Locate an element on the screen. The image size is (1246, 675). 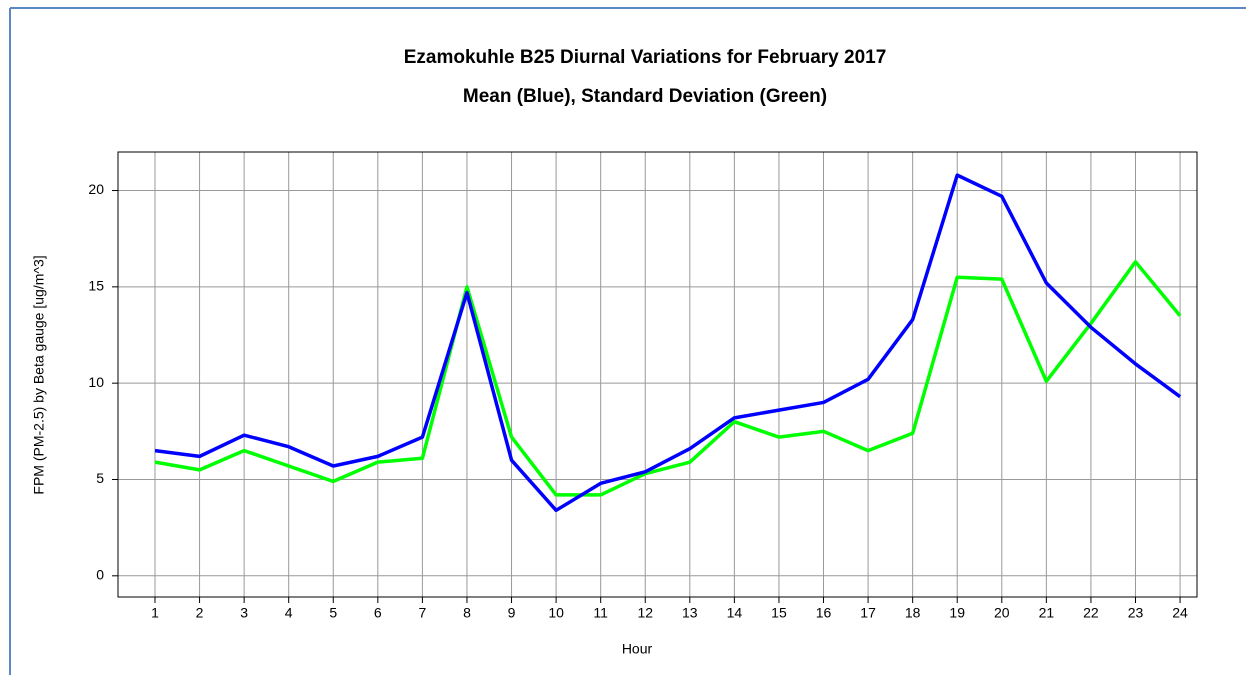
y-tick-label: 10 is located at coordinates (96, 382).